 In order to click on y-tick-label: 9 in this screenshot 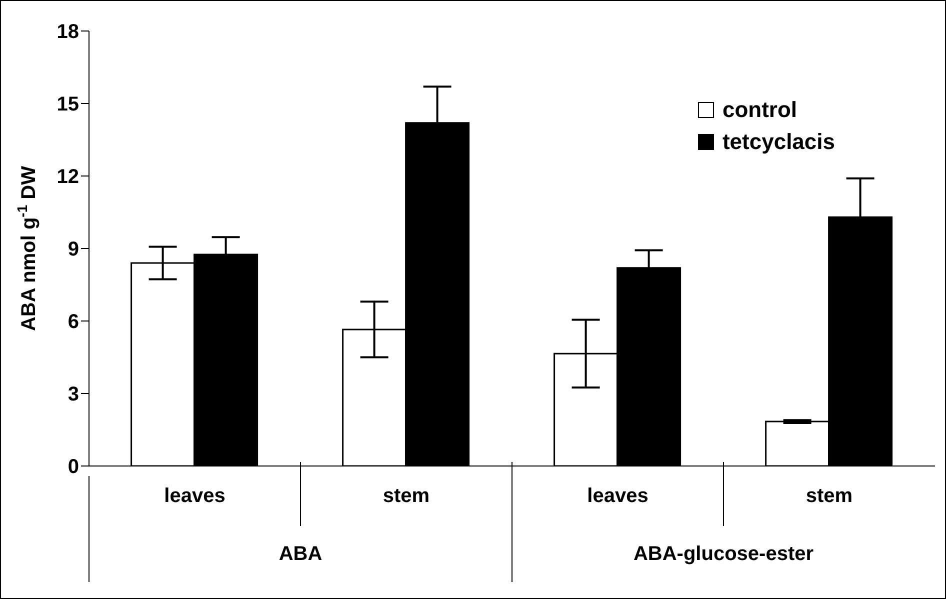, I will do `click(73, 249)`.